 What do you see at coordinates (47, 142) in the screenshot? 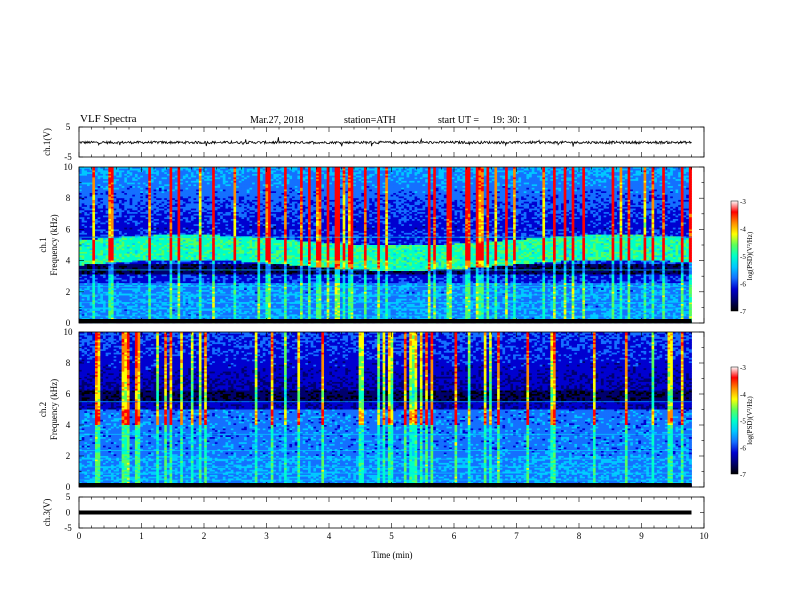
I see `y-axis-label: ch.1(V)` at bounding box center [47, 142].